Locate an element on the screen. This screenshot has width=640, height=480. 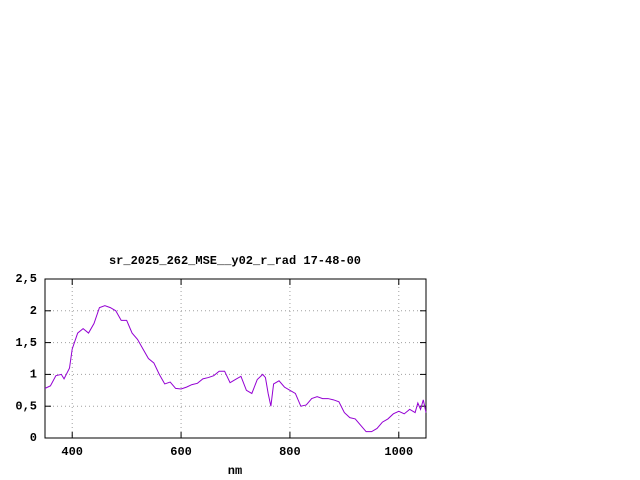
x-tick-label: 1000 is located at coordinates (398, 452).